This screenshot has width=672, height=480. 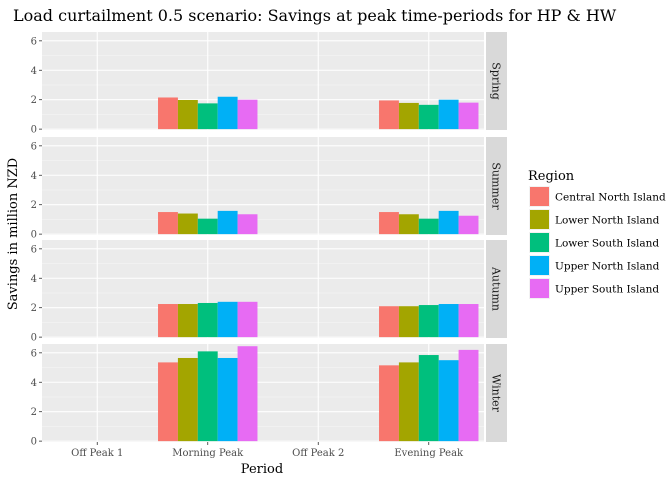 I want to click on bar-winter-lower-south-island-morning-peak, so click(x=207, y=396).